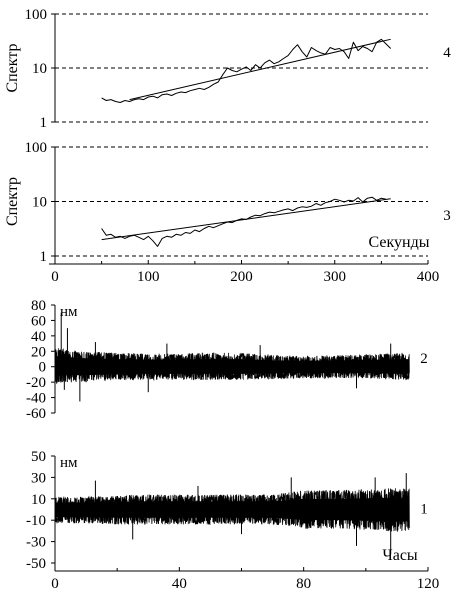 This screenshot has width=469, height=600. What do you see at coordinates (44, 123) in the screenshot?
I see `panel4-y-tick-label: 1` at bounding box center [44, 123].